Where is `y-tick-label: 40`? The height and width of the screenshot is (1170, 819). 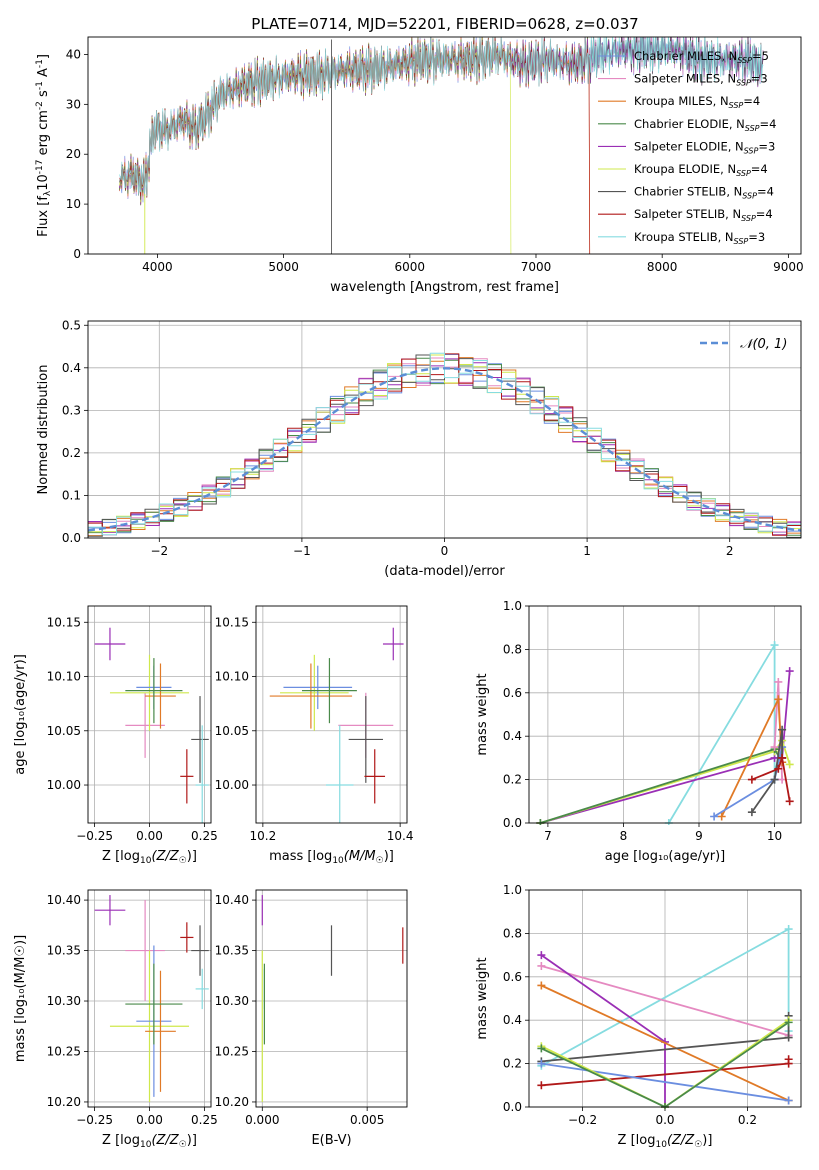 y-tick-label: 40 is located at coordinates (73, 54).